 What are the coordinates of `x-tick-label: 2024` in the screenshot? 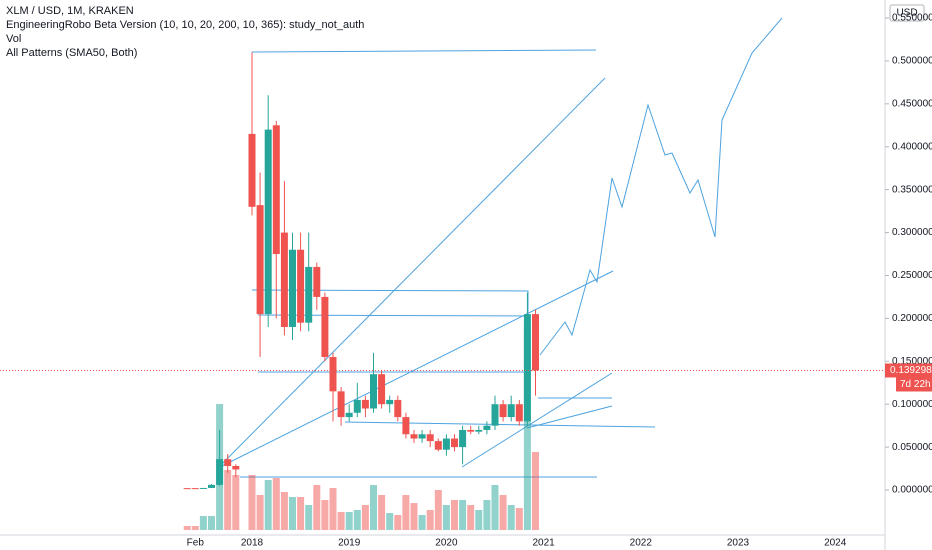 It's located at (835, 543).